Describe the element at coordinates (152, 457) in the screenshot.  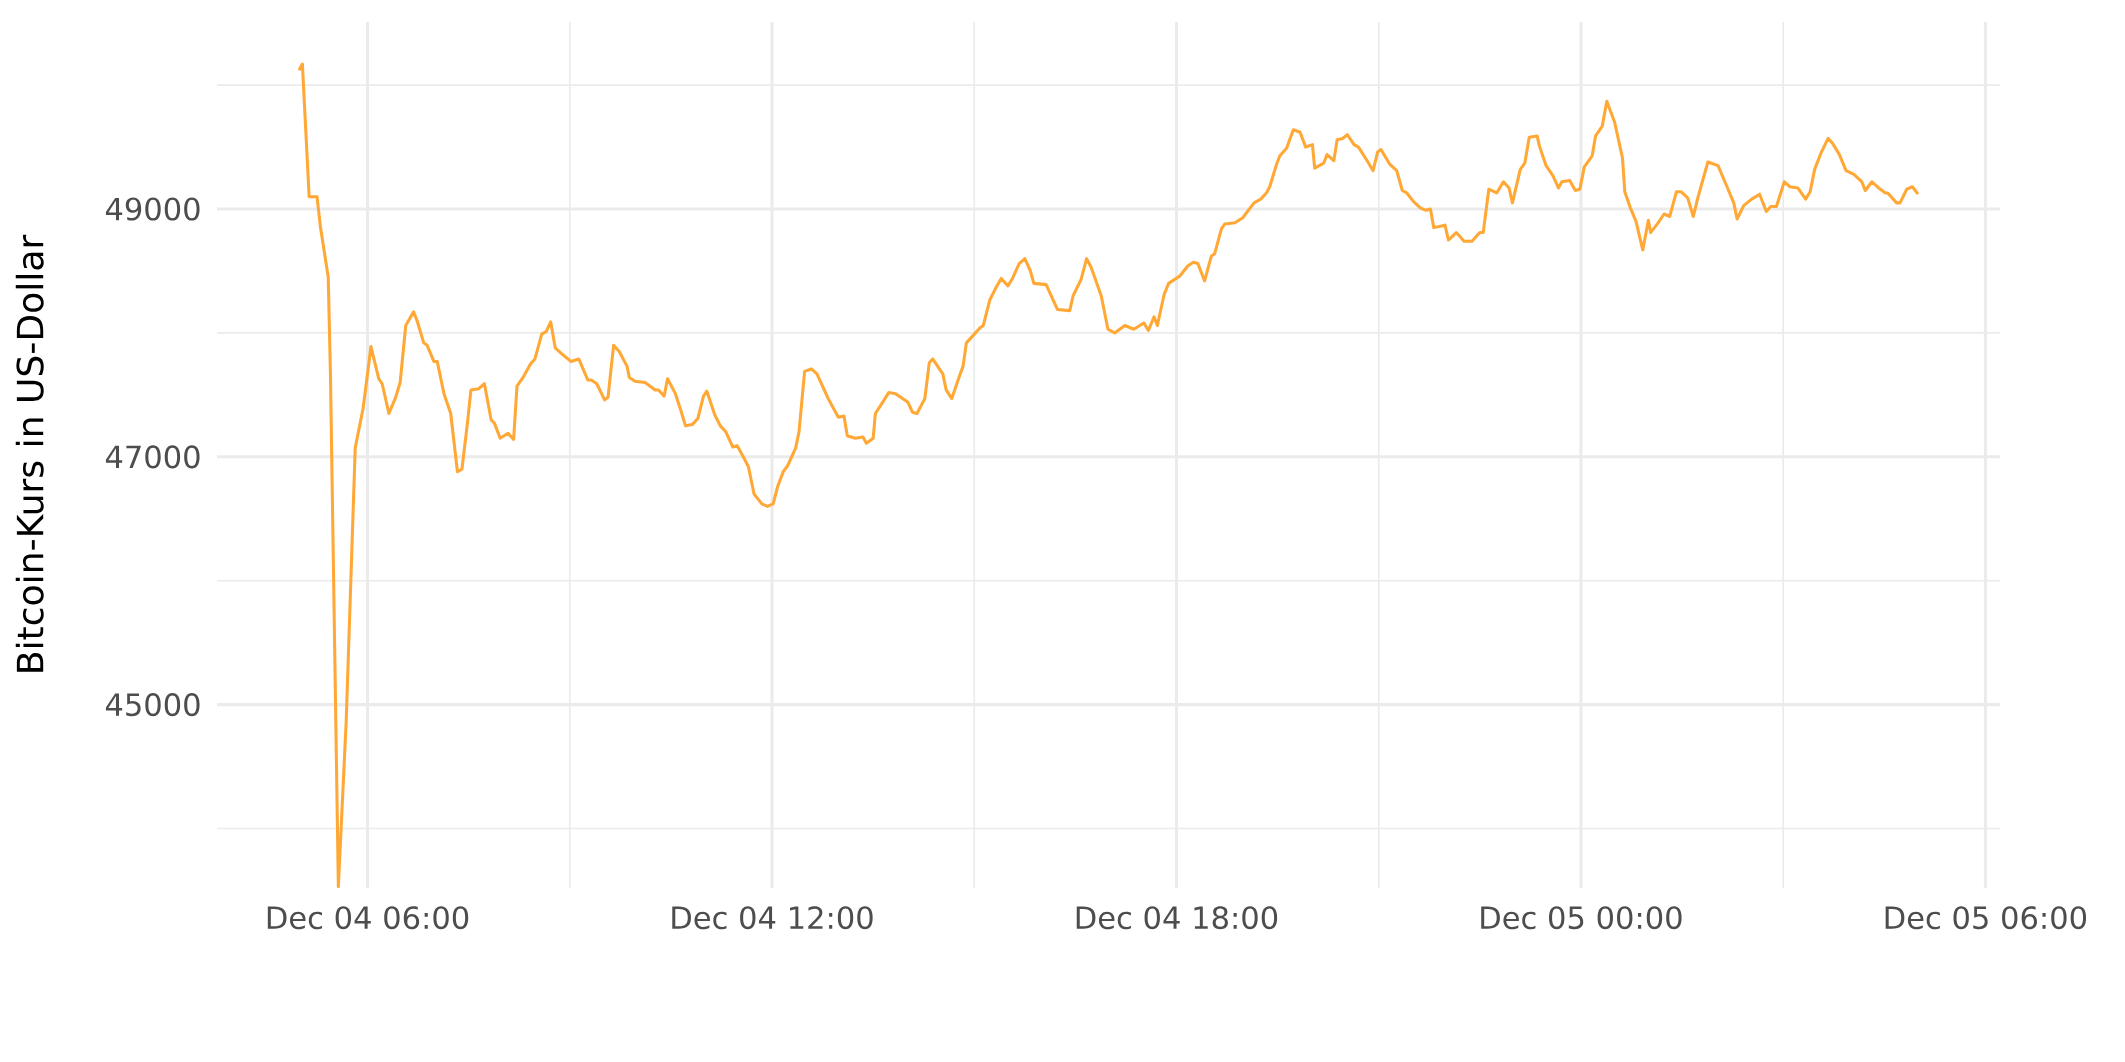
I see `y-tick-label: 47000` at that location.